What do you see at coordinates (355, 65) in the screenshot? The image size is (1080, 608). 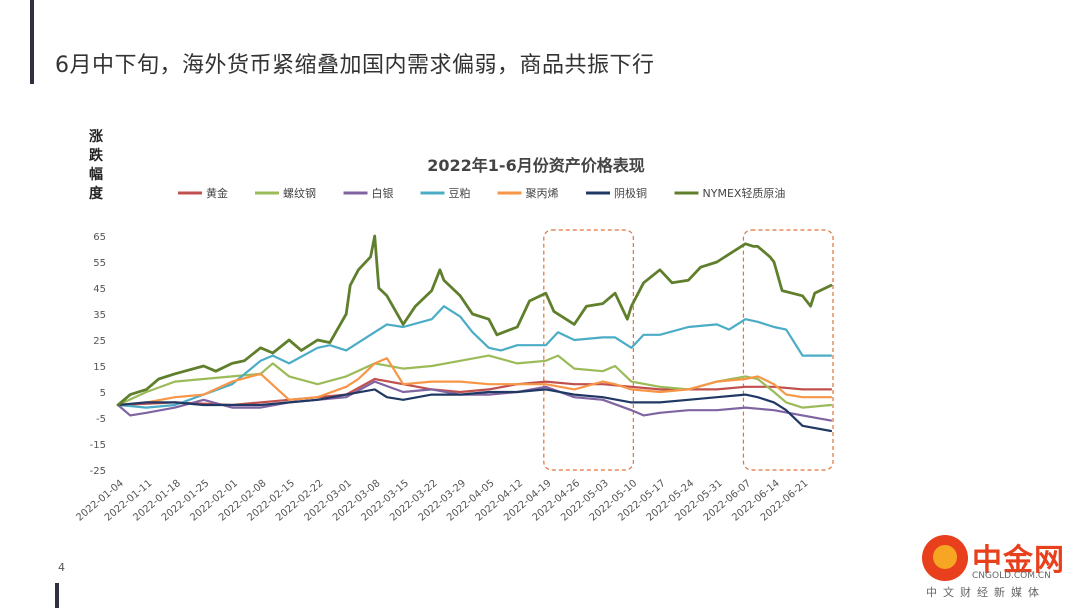 I see `slide-title: 6月中下旬，海外货币紧缩叠加国内需求偏弱，商品共振下行` at bounding box center [355, 65].